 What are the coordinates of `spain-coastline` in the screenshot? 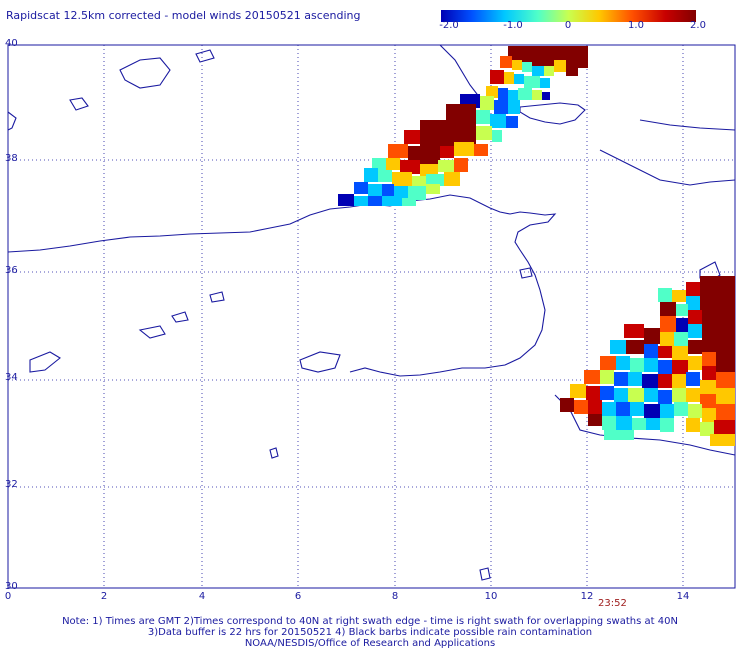 It's located at (12, 121).